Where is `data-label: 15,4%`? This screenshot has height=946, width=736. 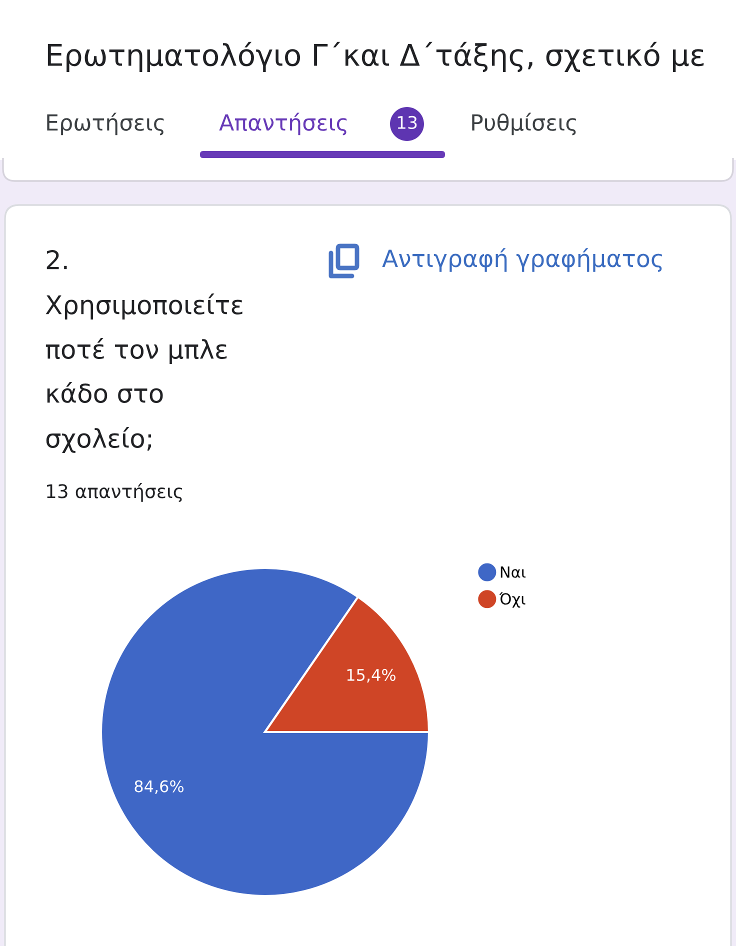
data-label: 15,4% is located at coordinates (371, 675).